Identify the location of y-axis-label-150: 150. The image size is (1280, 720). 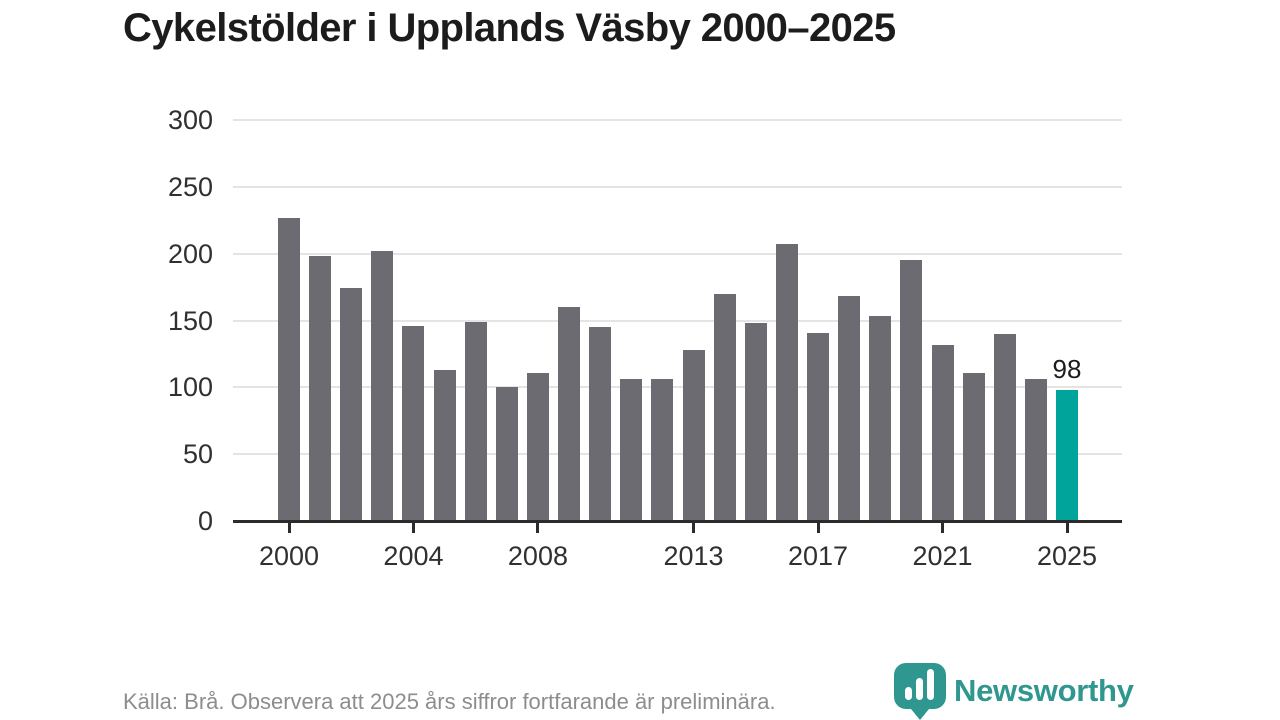
(190, 320).